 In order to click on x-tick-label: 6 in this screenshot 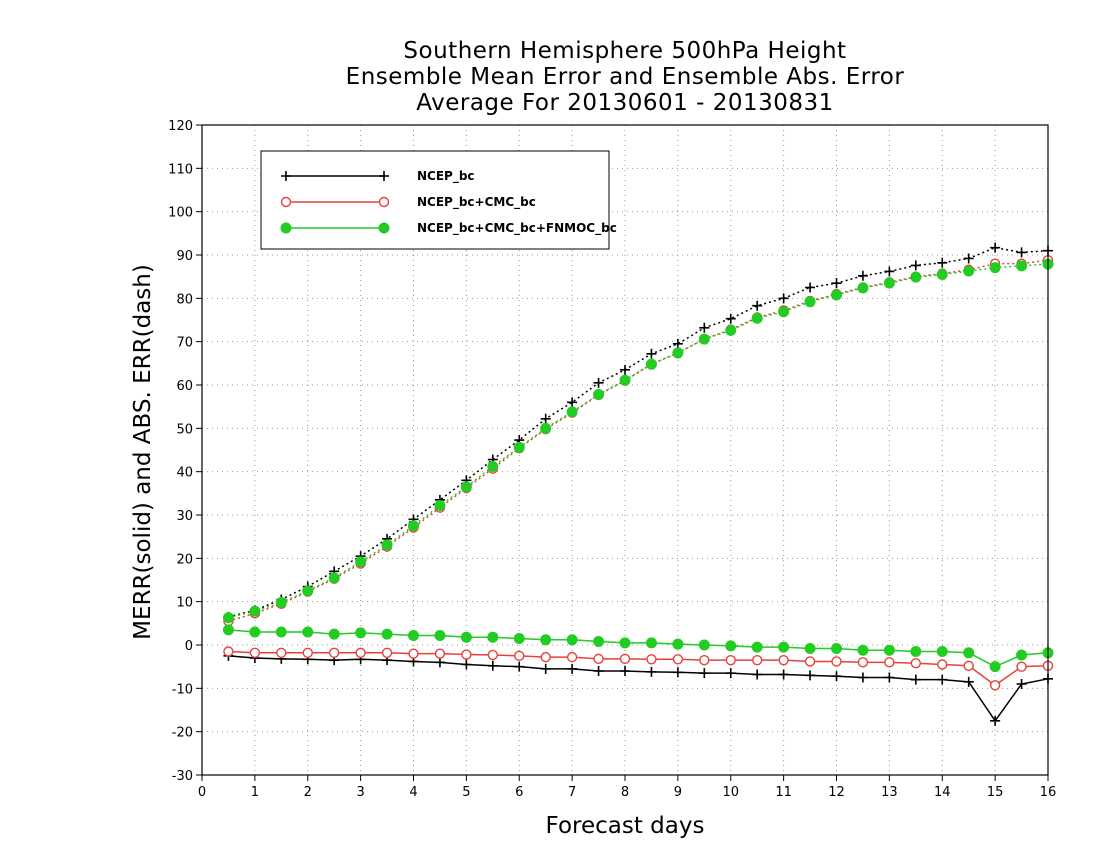, I will do `click(519, 792)`.